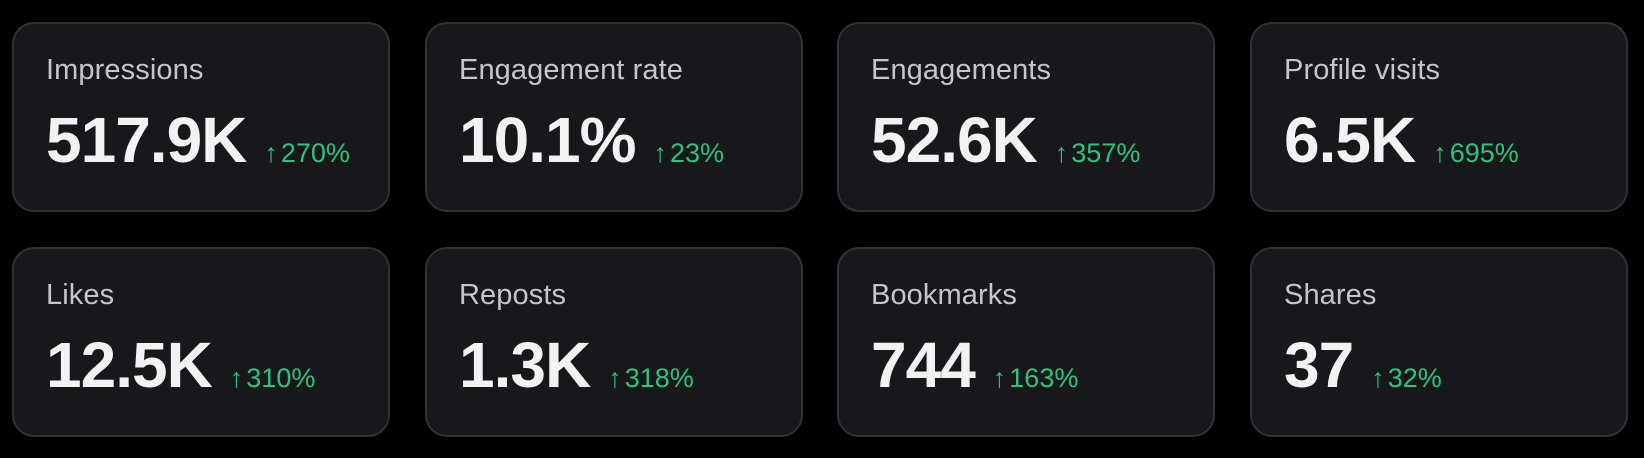 The height and width of the screenshot is (458, 1644). I want to click on metric-label: Profile visits, so click(1362, 70).